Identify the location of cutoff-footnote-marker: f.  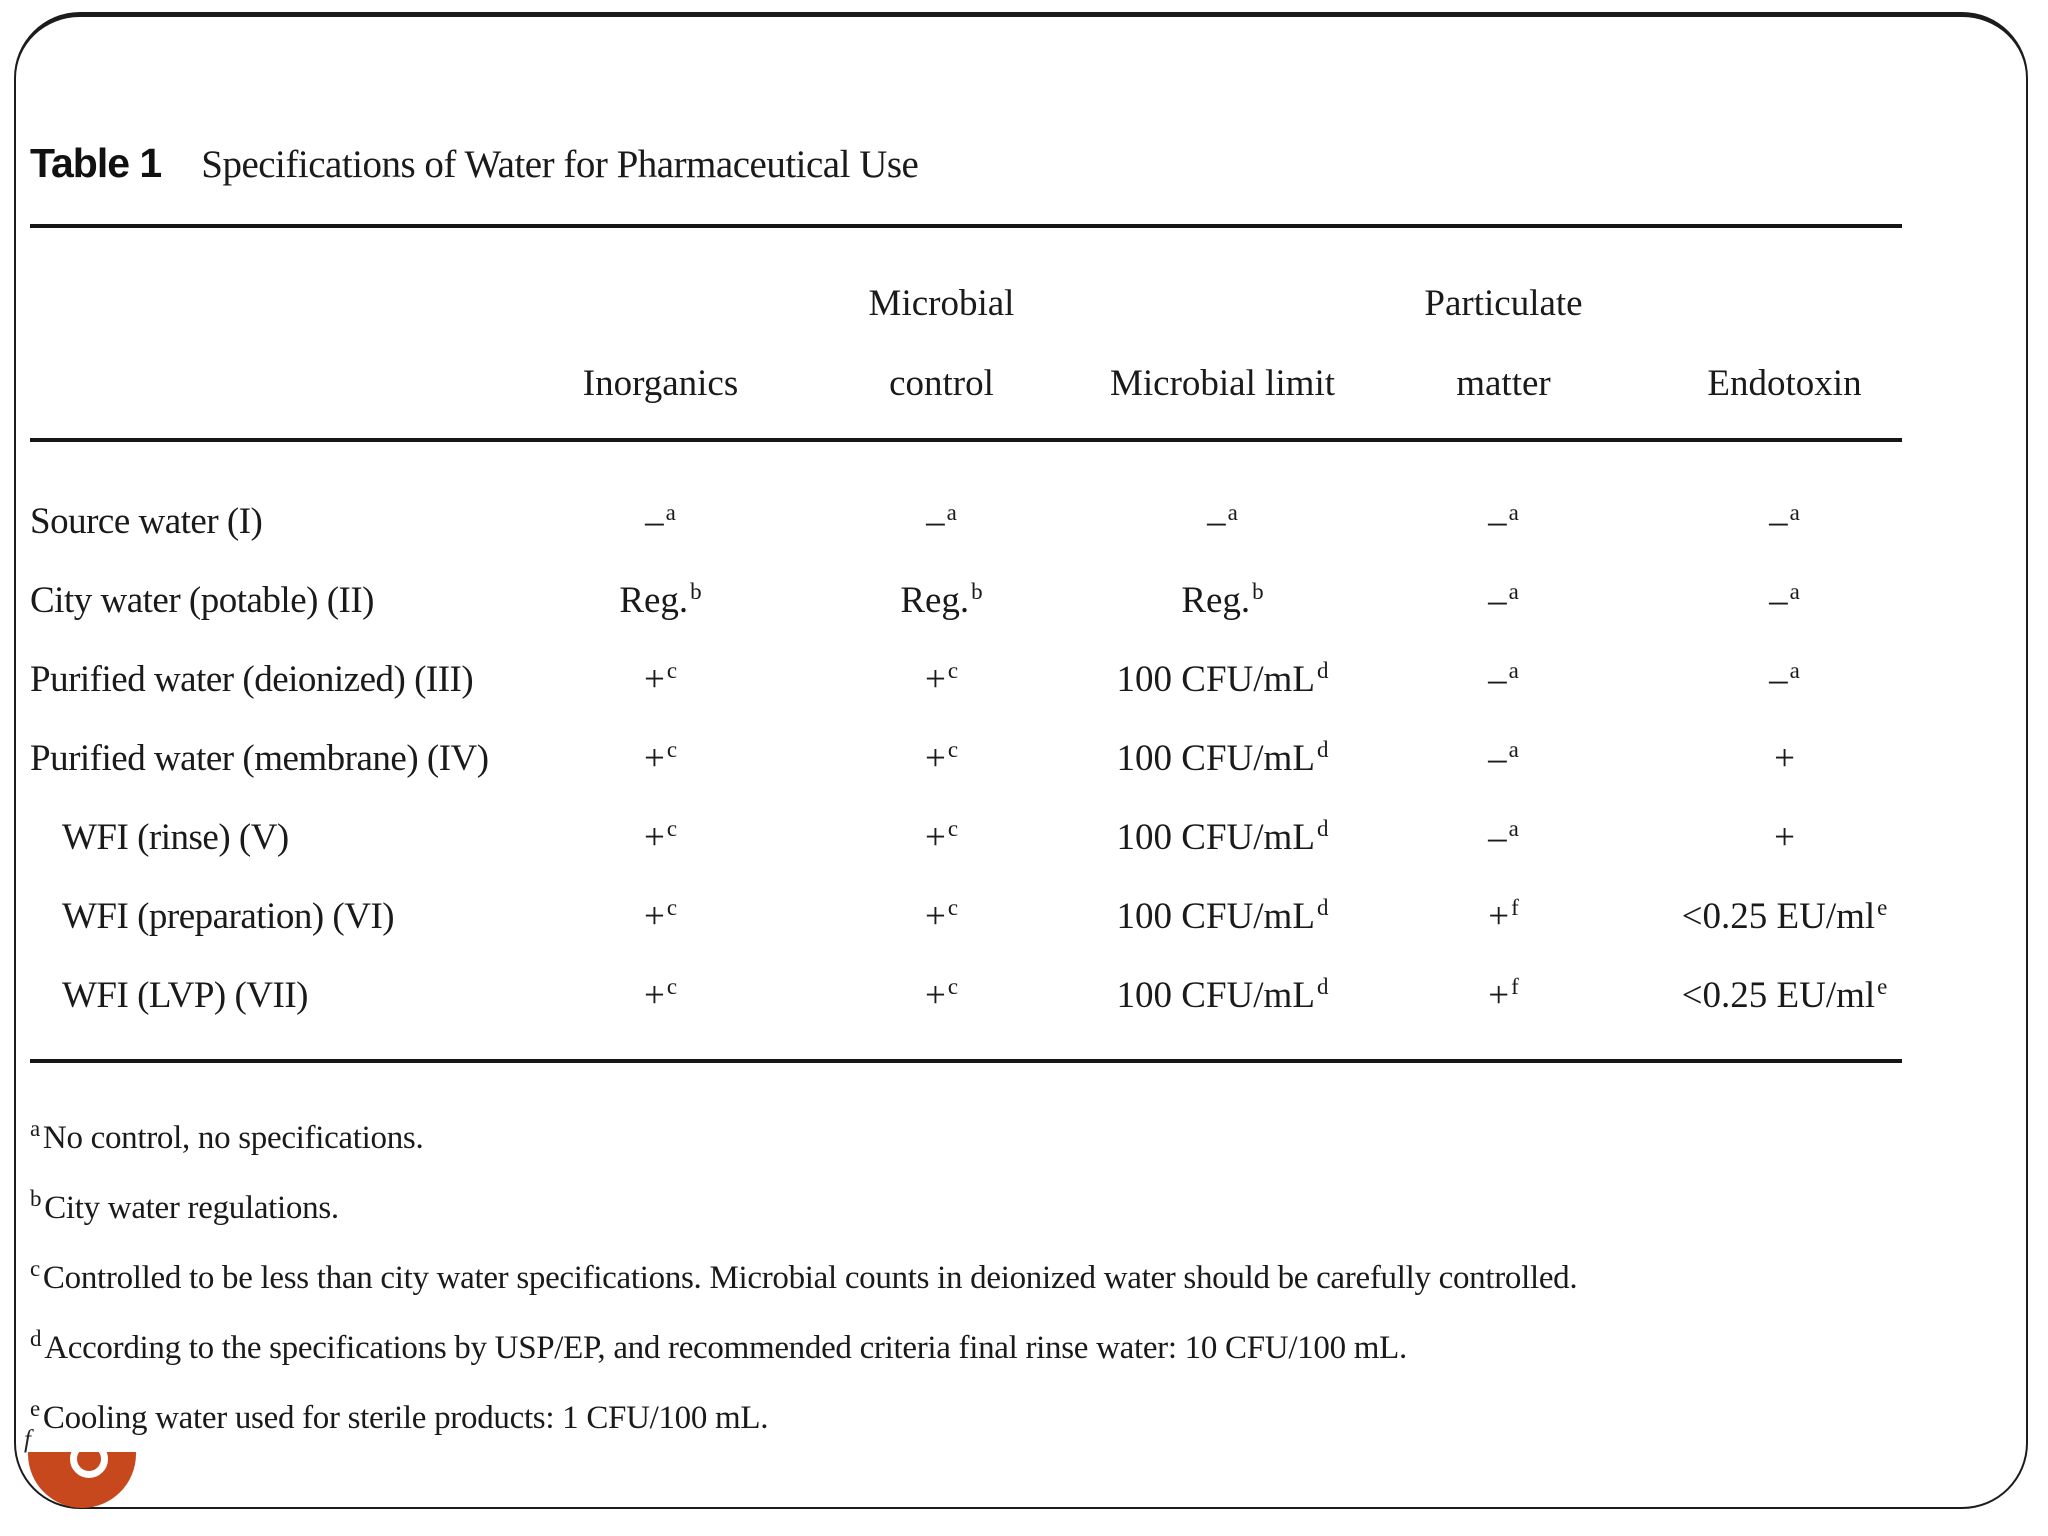
(27, 1439).